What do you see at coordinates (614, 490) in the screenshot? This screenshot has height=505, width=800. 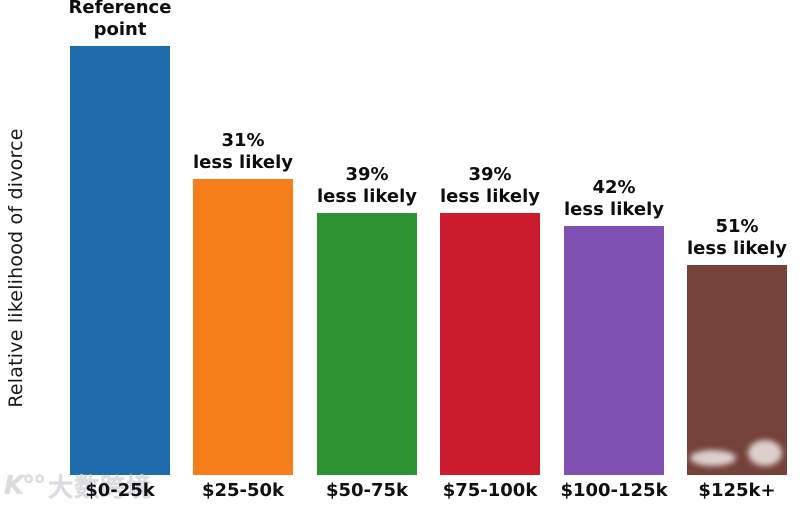 I see `x-tick-label: $100-125k` at bounding box center [614, 490].